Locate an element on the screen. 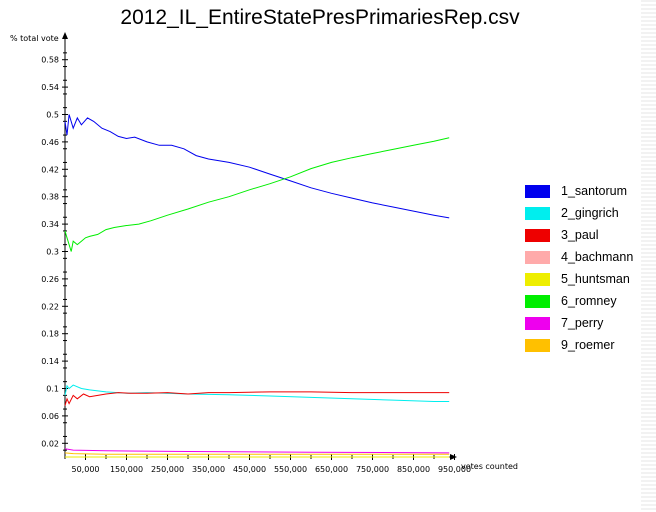 Image resolution: width=656 pixels, height=512 pixels. x-tick-label: 850,000 is located at coordinates (413, 469).